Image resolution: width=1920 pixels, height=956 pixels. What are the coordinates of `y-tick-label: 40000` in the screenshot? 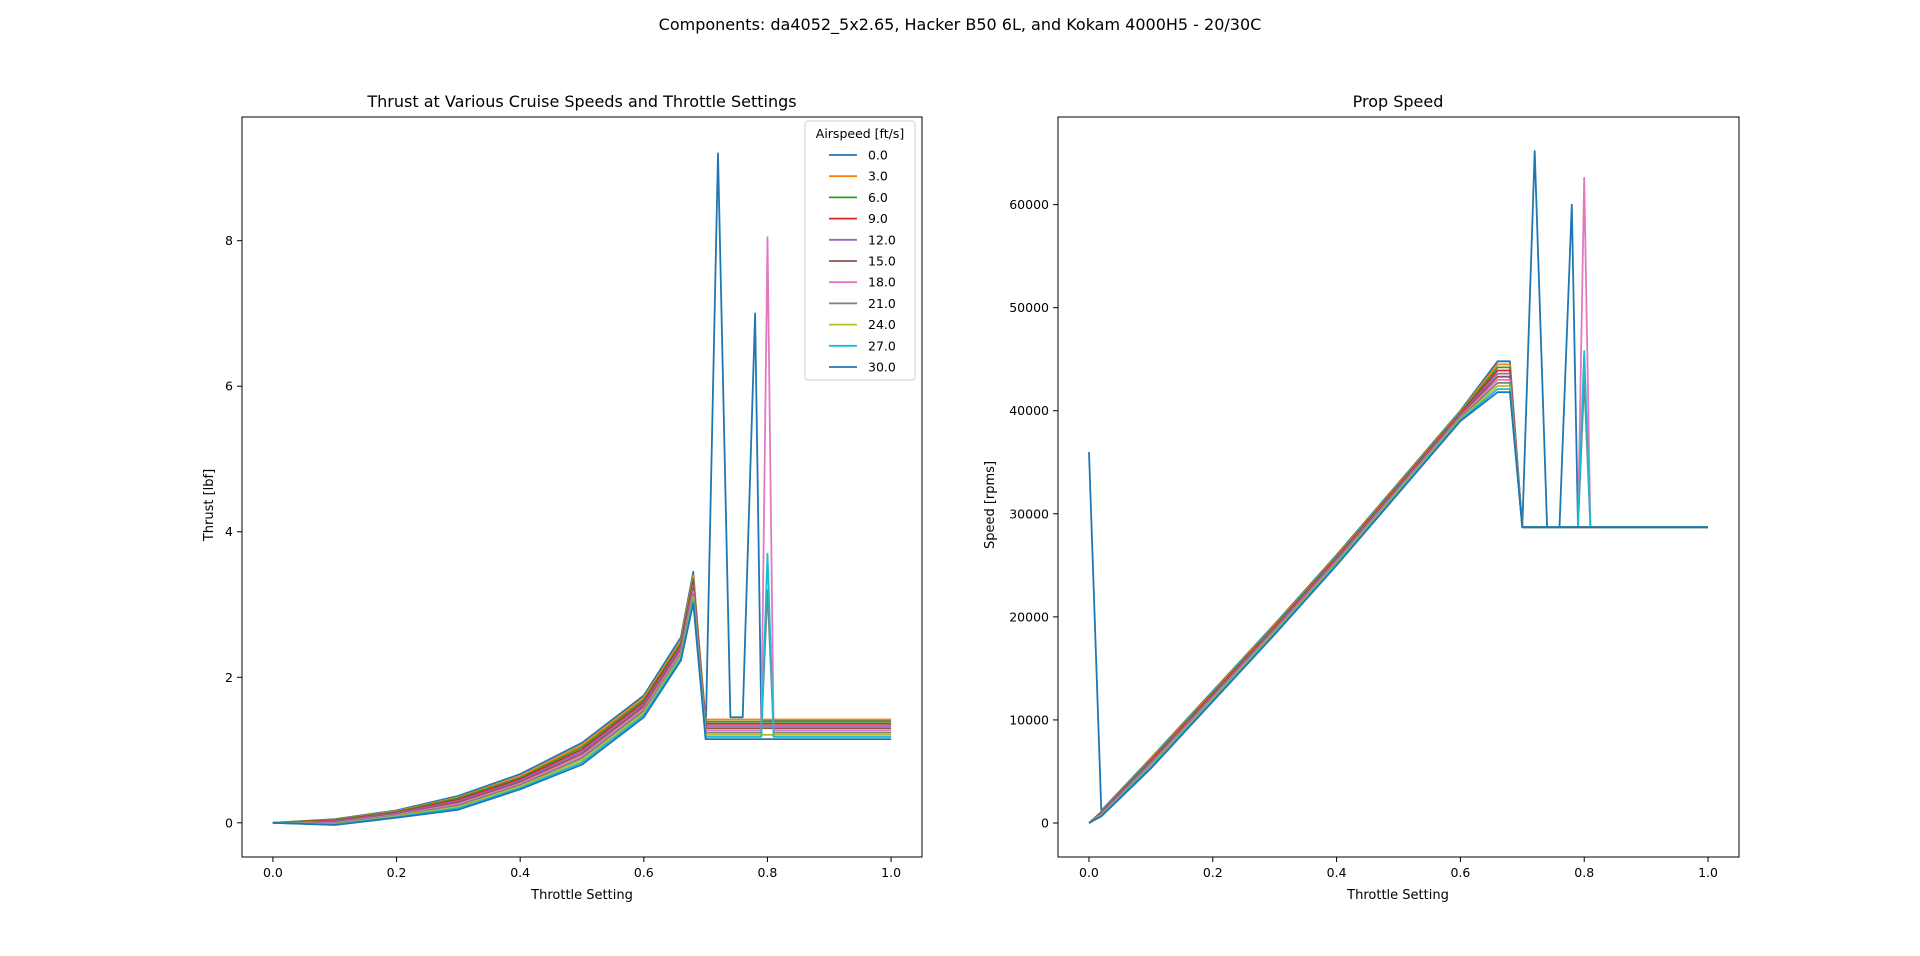 It's located at (1029, 410).